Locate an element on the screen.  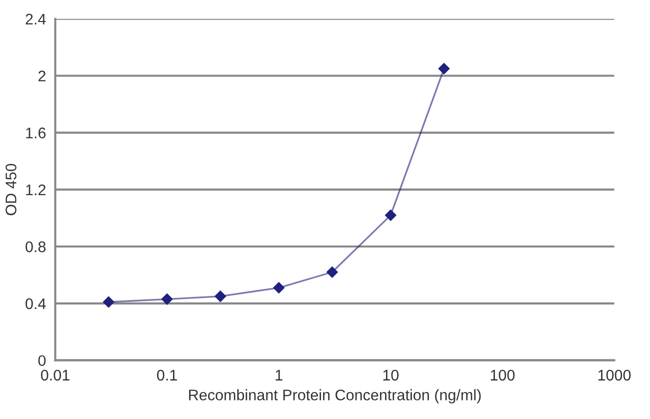
y-tick-label: 1.6 is located at coordinates (36, 133).